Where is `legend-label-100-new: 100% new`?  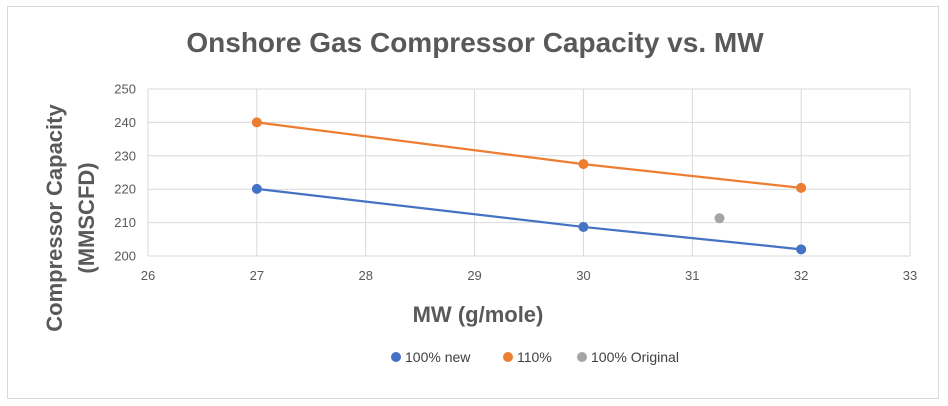
legend-label-100-new: 100% new is located at coordinates (438, 357).